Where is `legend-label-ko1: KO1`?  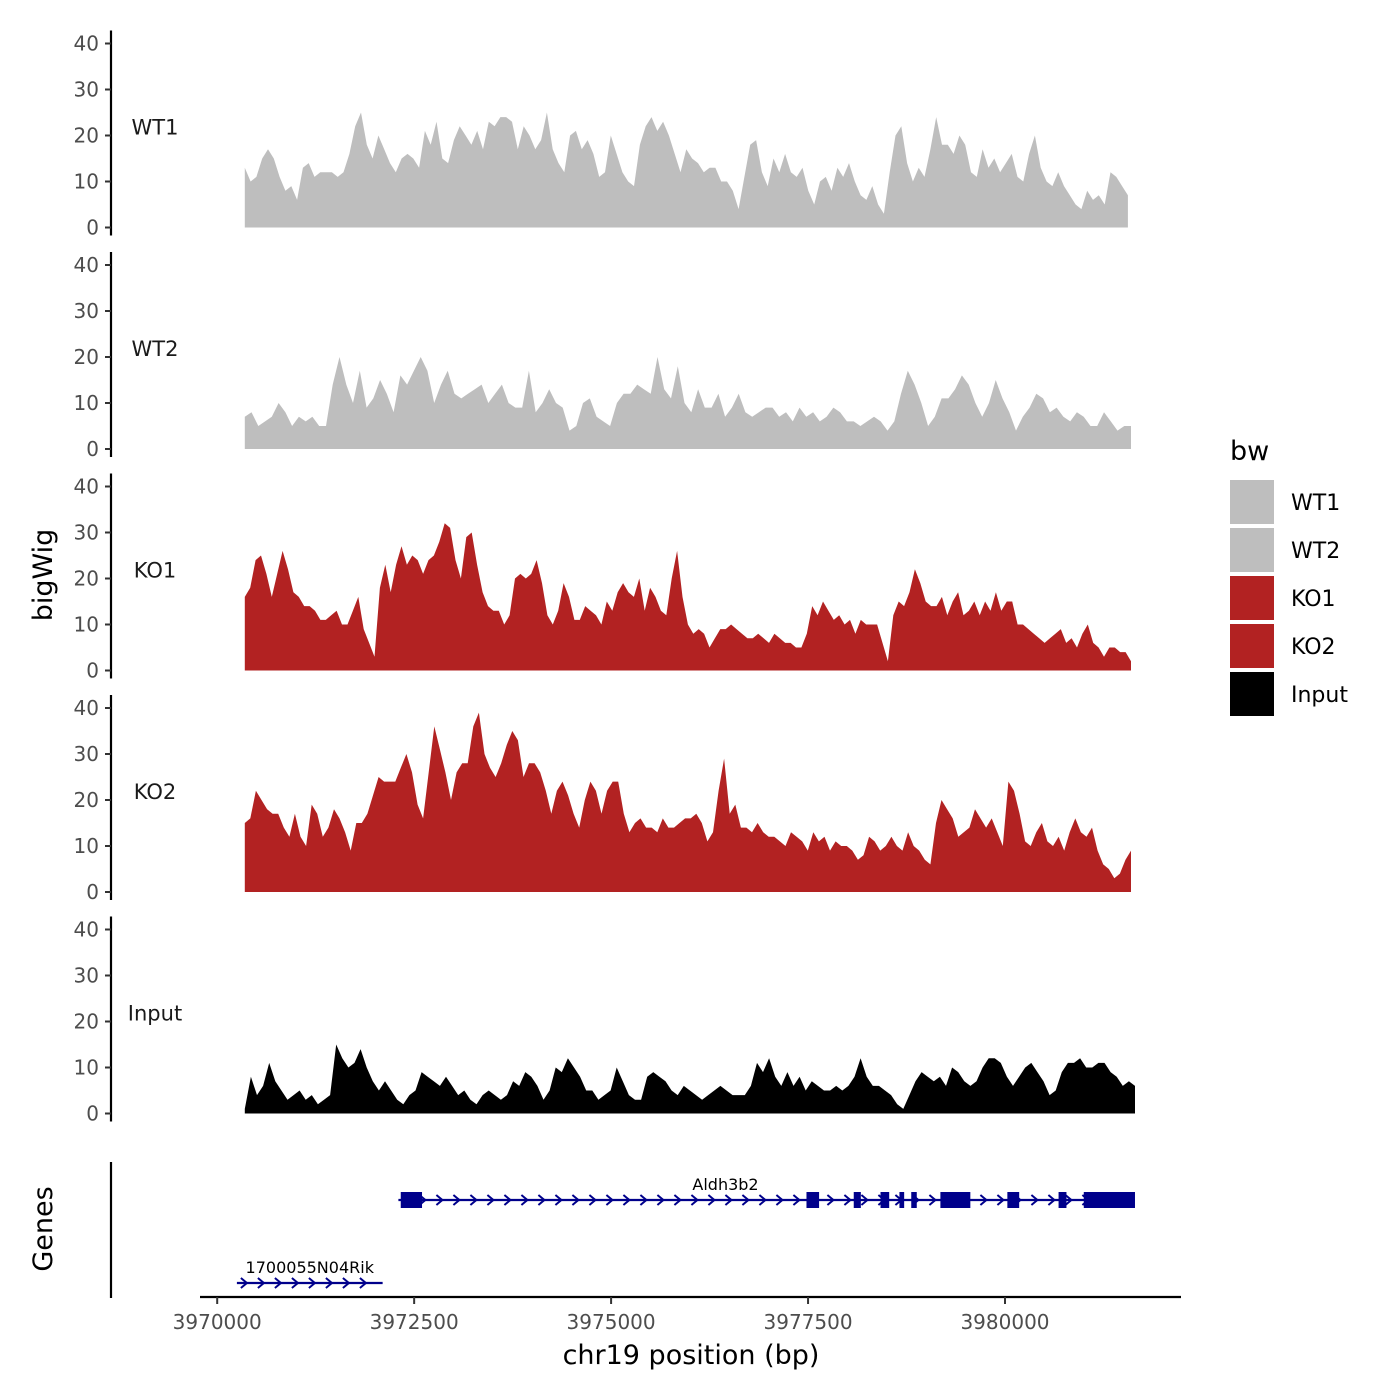
legend-label-ko1: KO1 is located at coordinates (1313, 599).